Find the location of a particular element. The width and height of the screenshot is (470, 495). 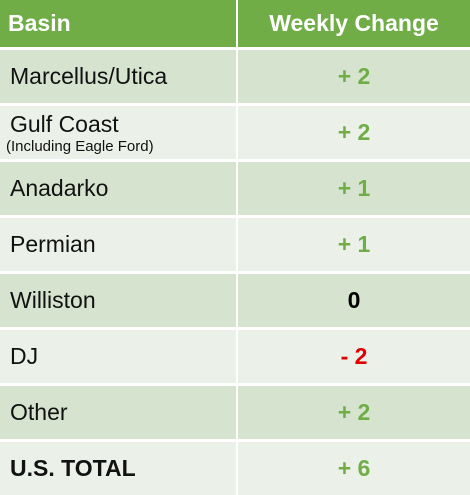

basin-cell: DJ is located at coordinates (118, 356).